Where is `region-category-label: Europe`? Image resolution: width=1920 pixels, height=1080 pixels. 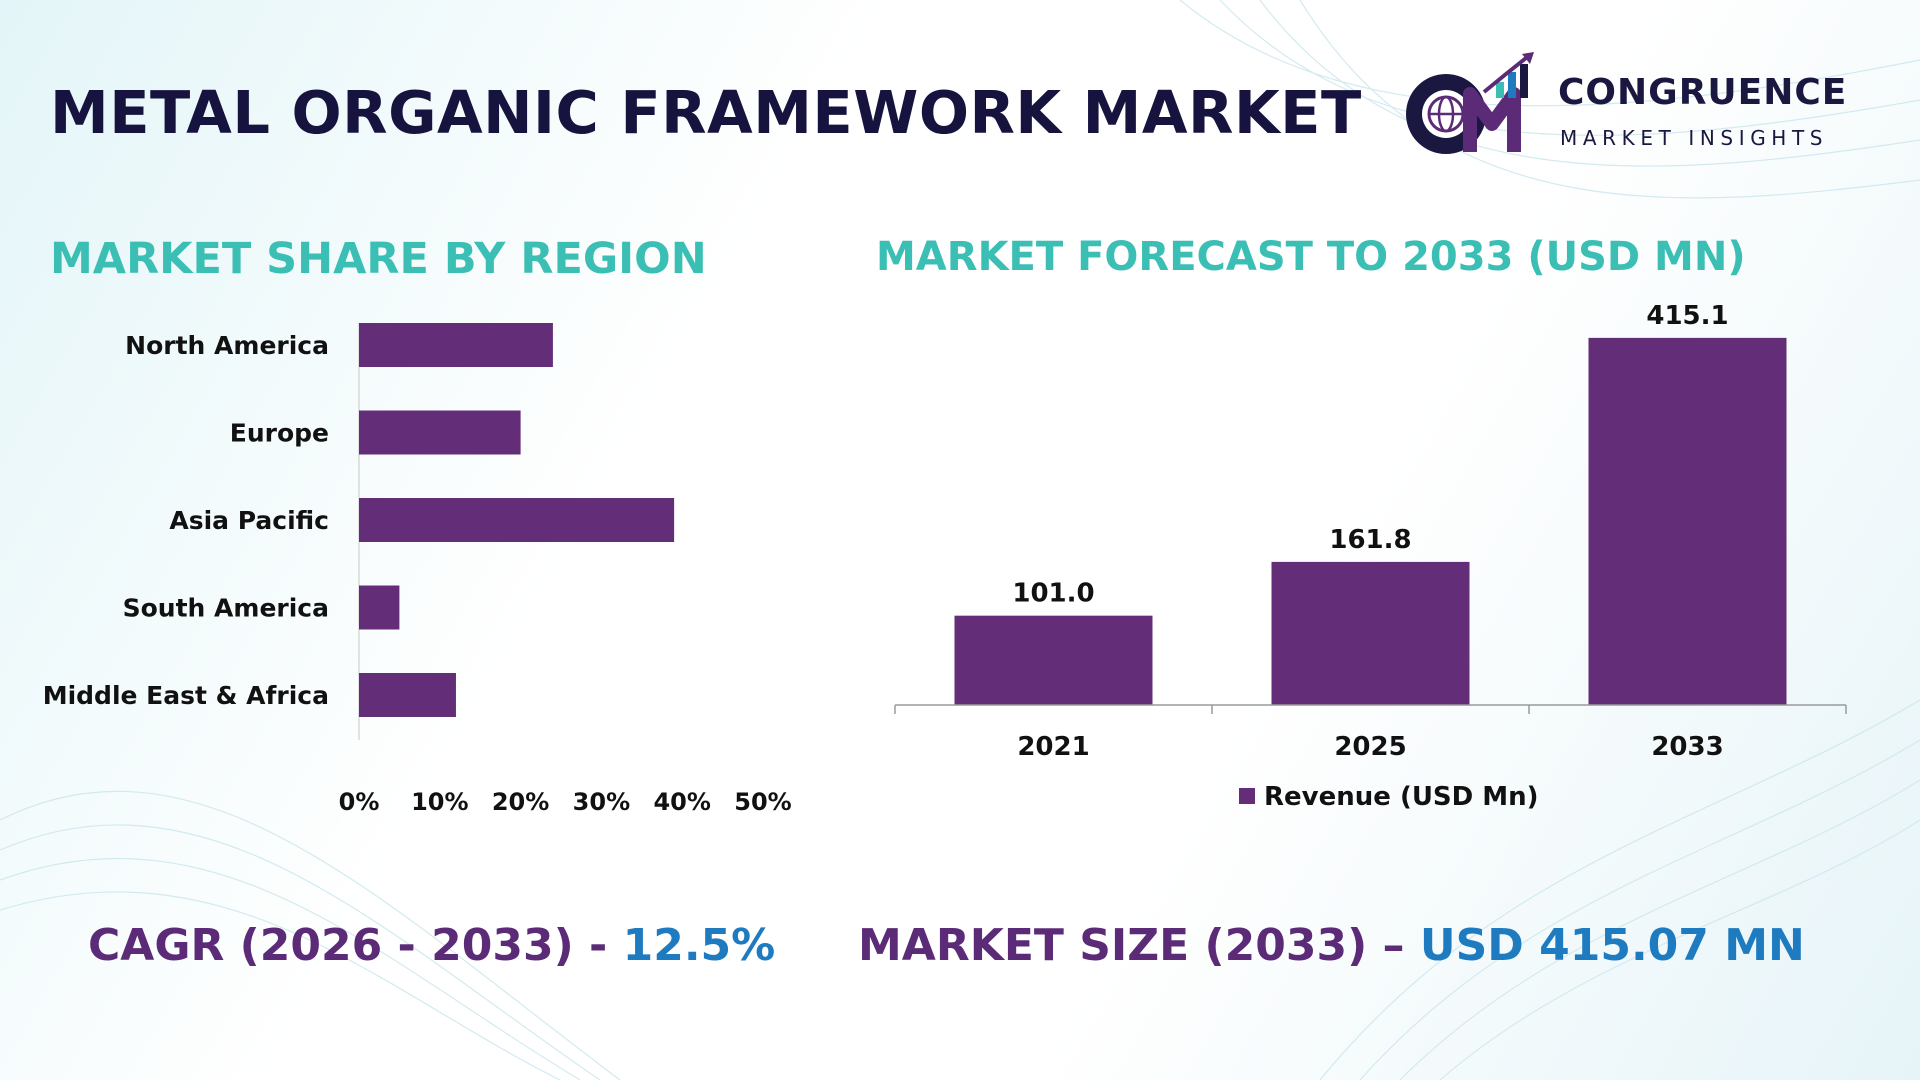
region-category-label: Europe is located at coordinates (279, 433).